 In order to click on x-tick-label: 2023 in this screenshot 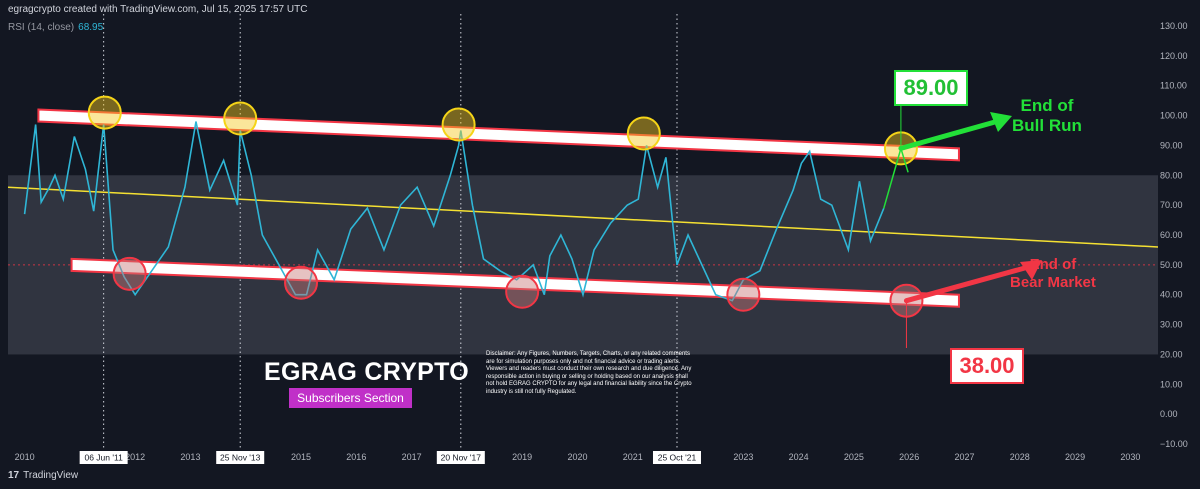, I will do `click(743, 457)`.